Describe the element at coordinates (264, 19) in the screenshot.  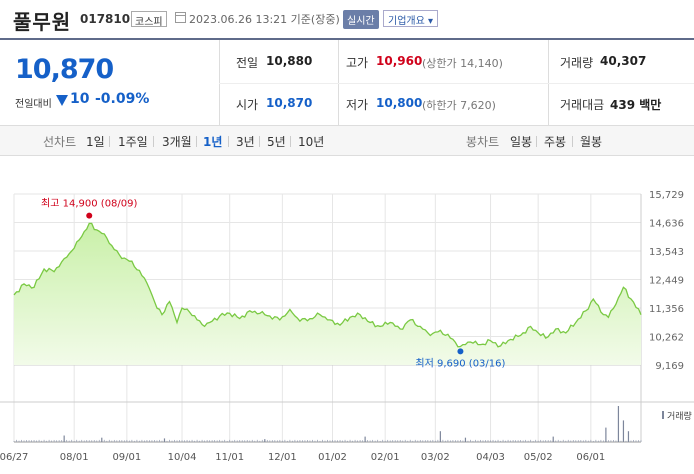
I see `quote-datetime: 2023.06.26 13:21 기준(장중)` at that location.